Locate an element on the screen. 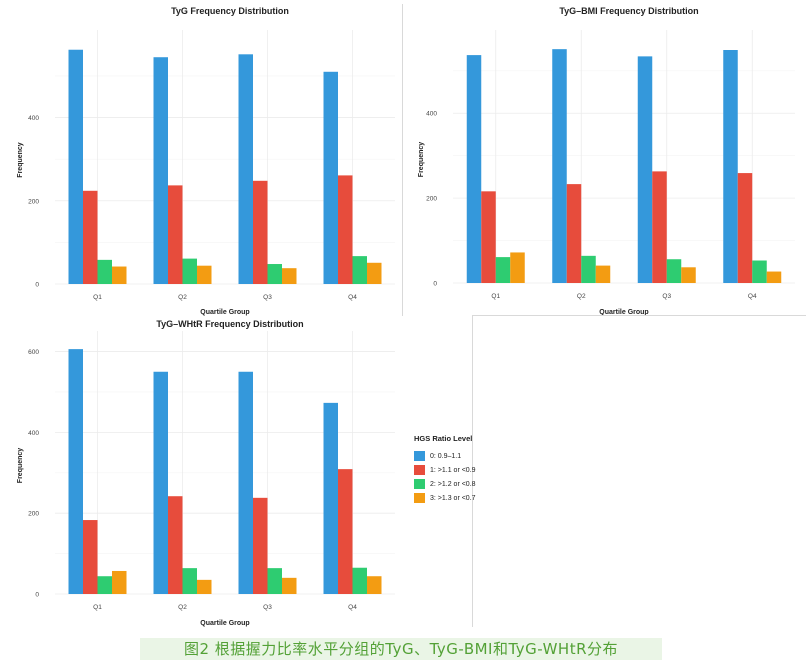  figure-caption: 图2 根据握力比率水平分组的TyG、TyG-BMI和TyG-WHtR分布 is located at coordinates (401, 649).